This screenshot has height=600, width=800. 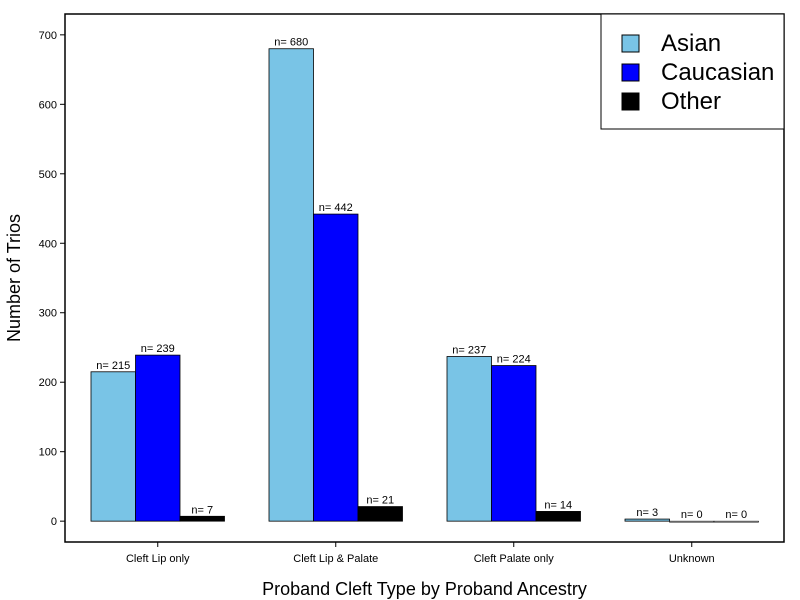 I want to click on y-tick-label: 0, so click(x=54, y=522).